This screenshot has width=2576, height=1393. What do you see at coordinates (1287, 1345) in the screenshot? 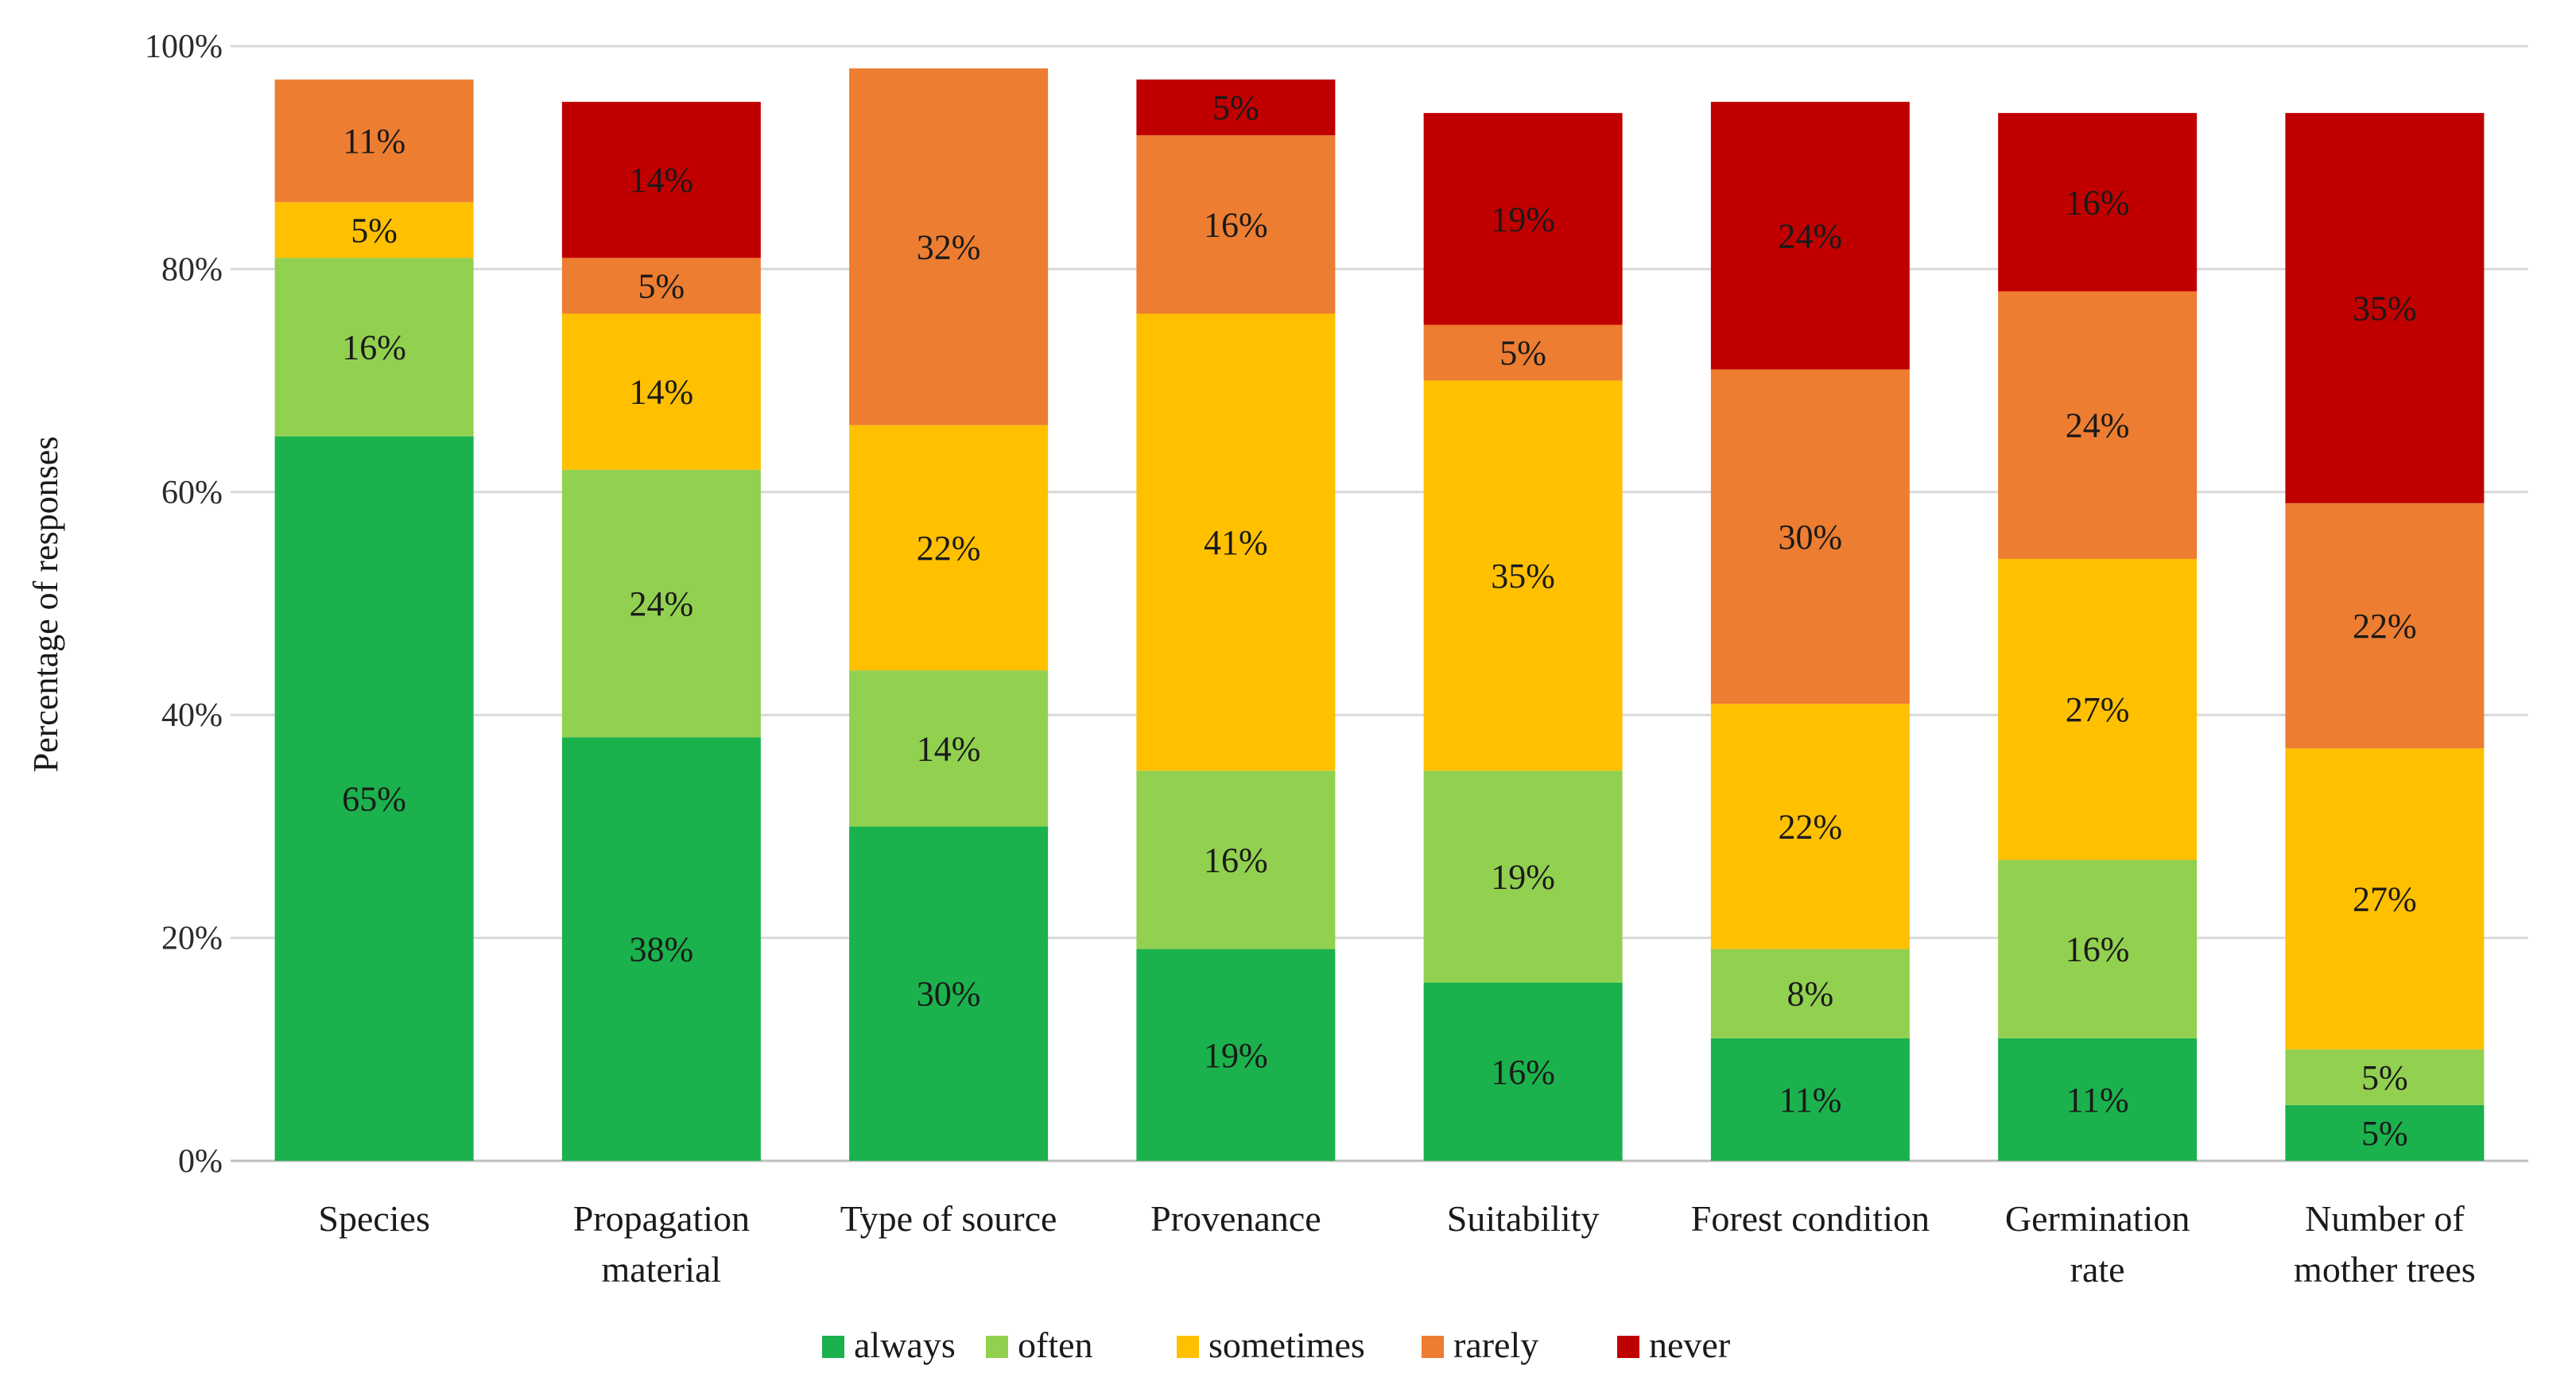
I see `legend-label-sometimes: sometimes` at bounding box center [1287, 1345].